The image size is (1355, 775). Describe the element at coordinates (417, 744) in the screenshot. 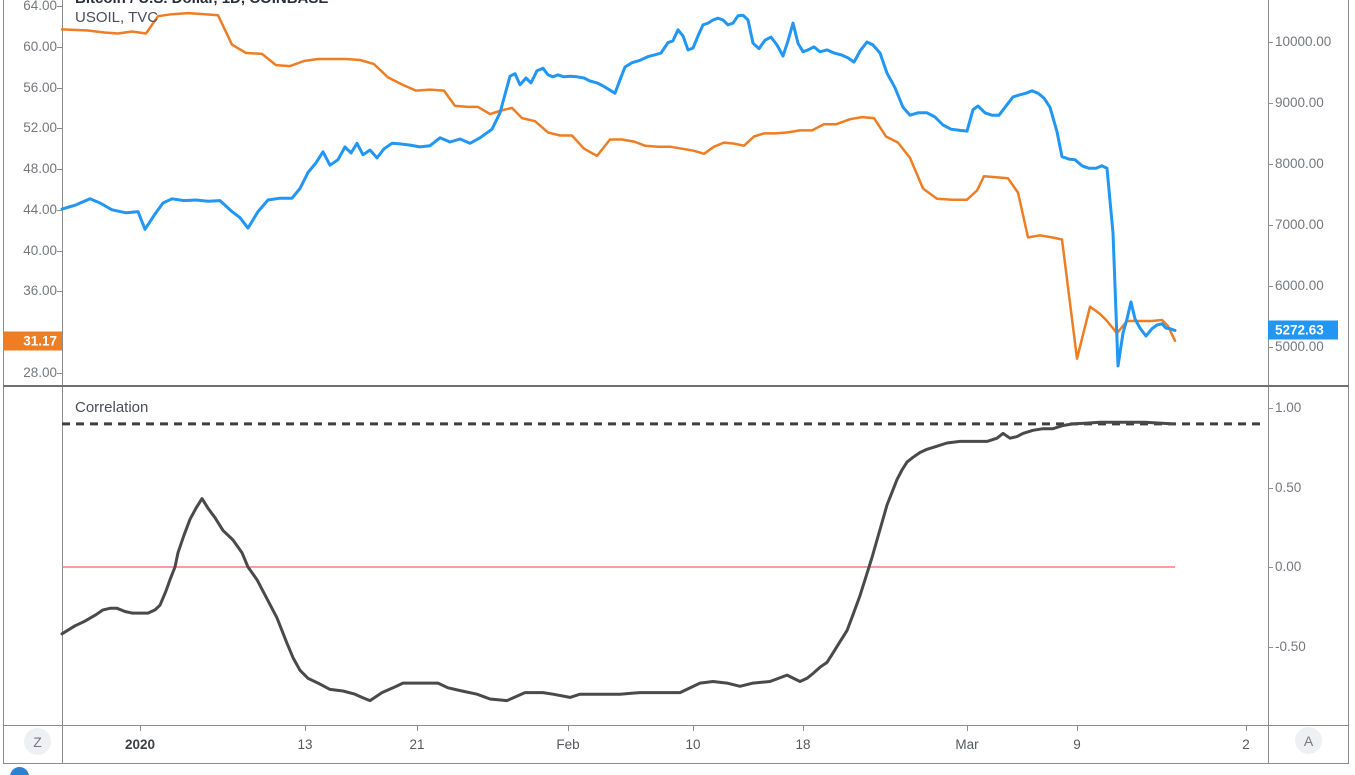

I see `time-axis-label: 21` at that location.